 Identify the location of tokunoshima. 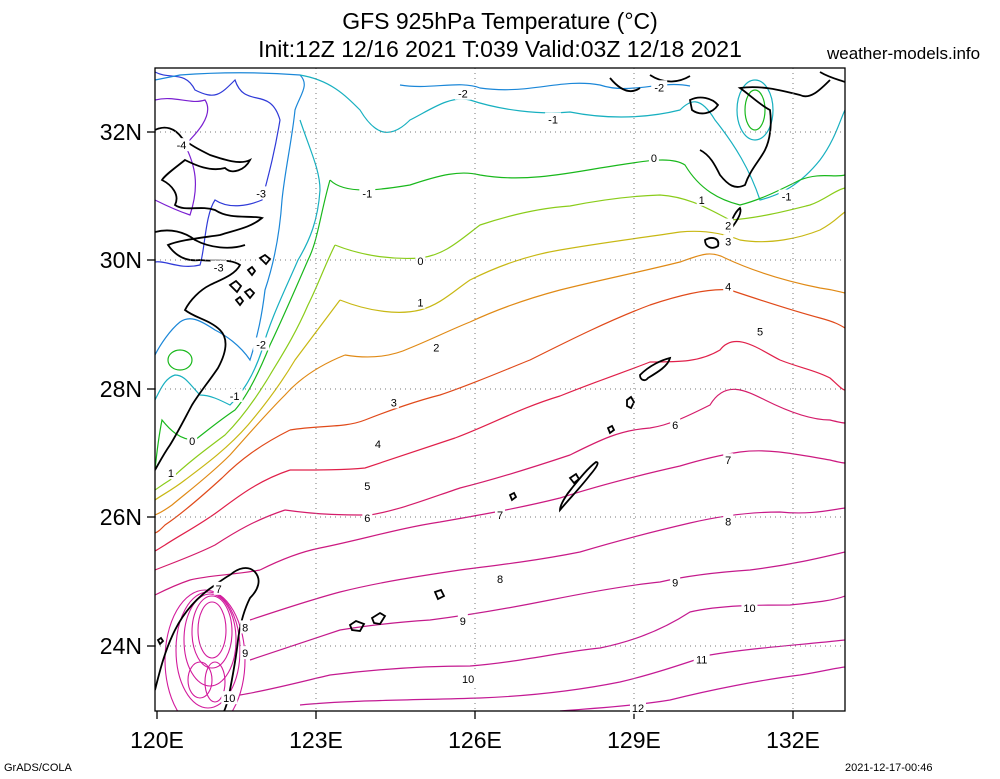
(631, 402).